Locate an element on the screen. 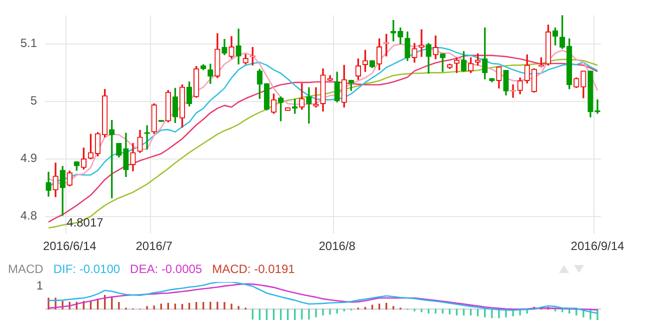 Image resolution: width=665 pixels, height=320 pixels. y-tick-label: 4.9 is located at coordinates (29, 158).